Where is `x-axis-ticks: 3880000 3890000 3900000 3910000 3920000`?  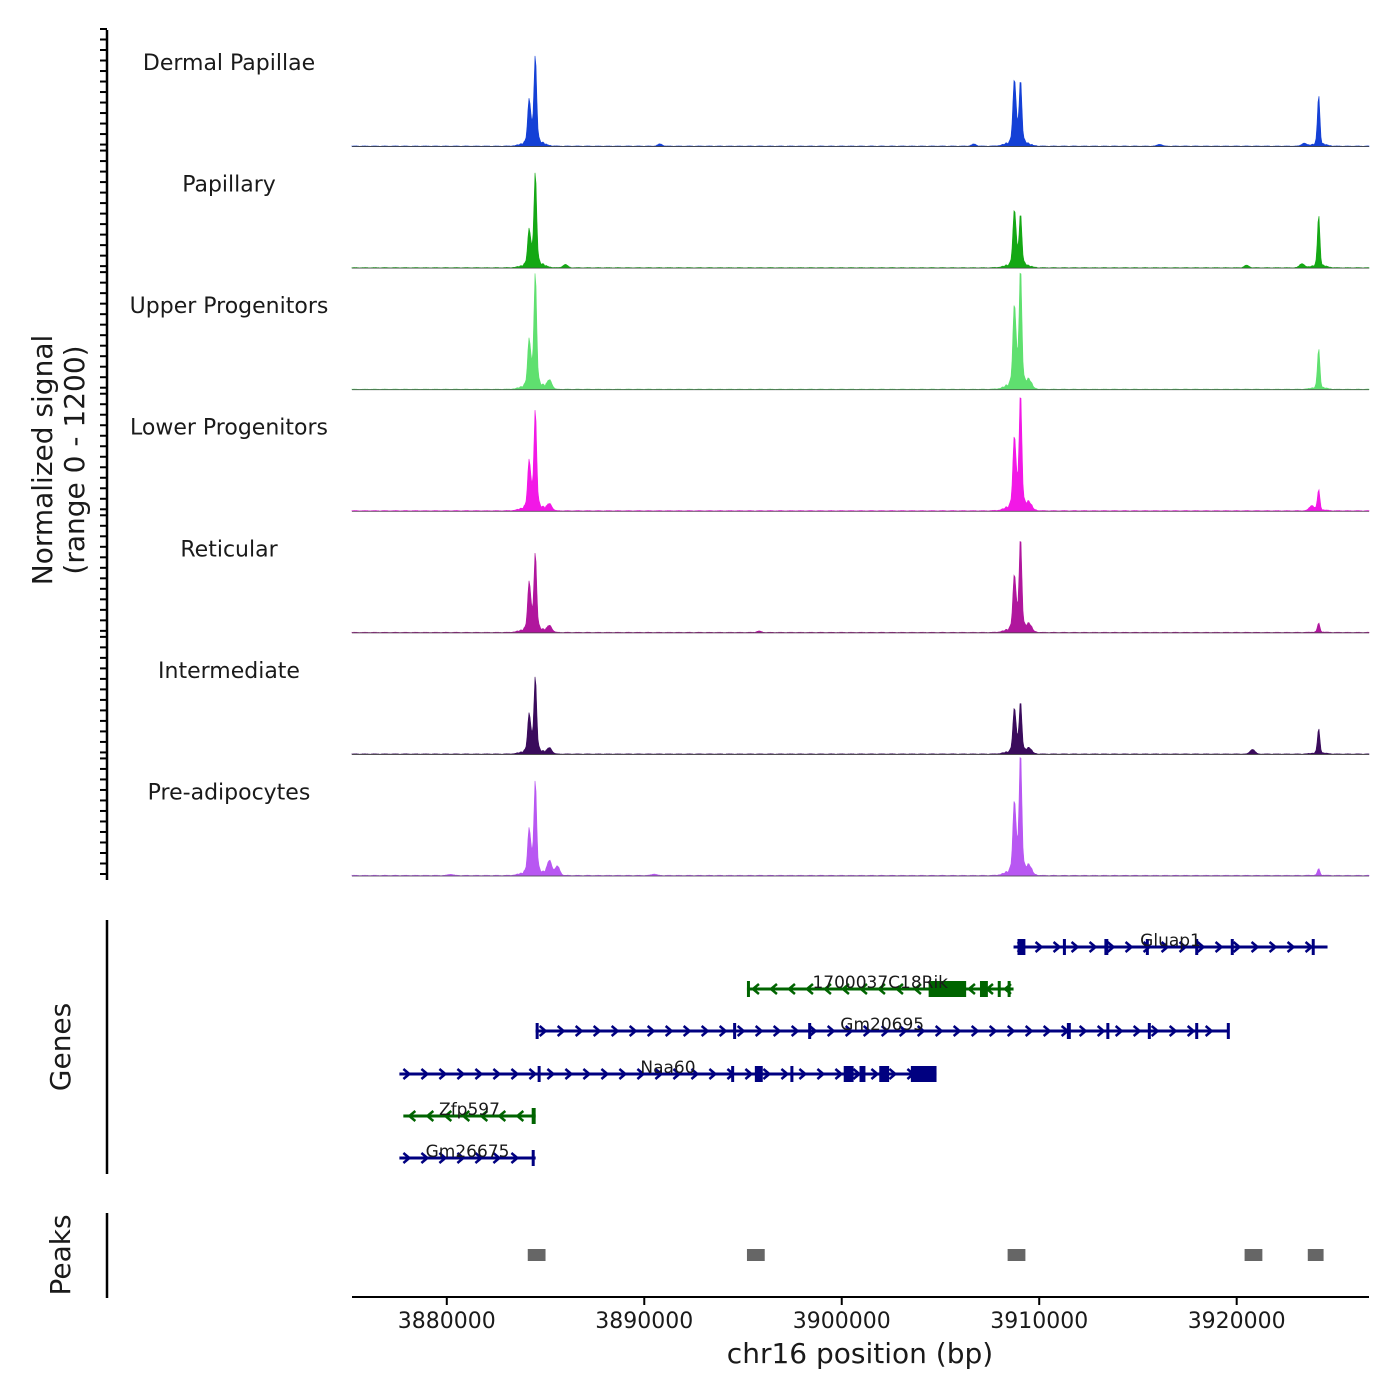 x-axis-ticks: 3880000 3890000 3900000 3910000 3920000 is located at coordinates (842, 1315).